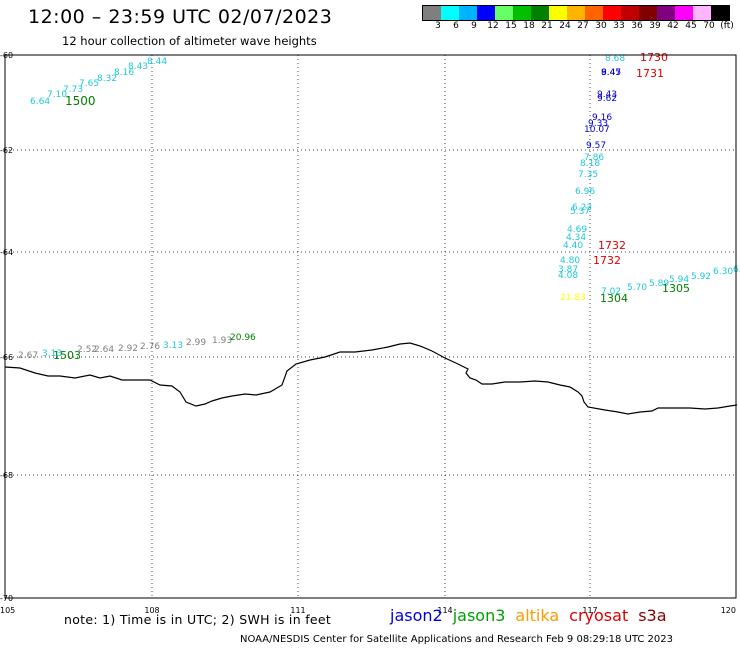 The image size is (740, 650). I want to click on wave-height-label: 2.52, so click(87, 350).